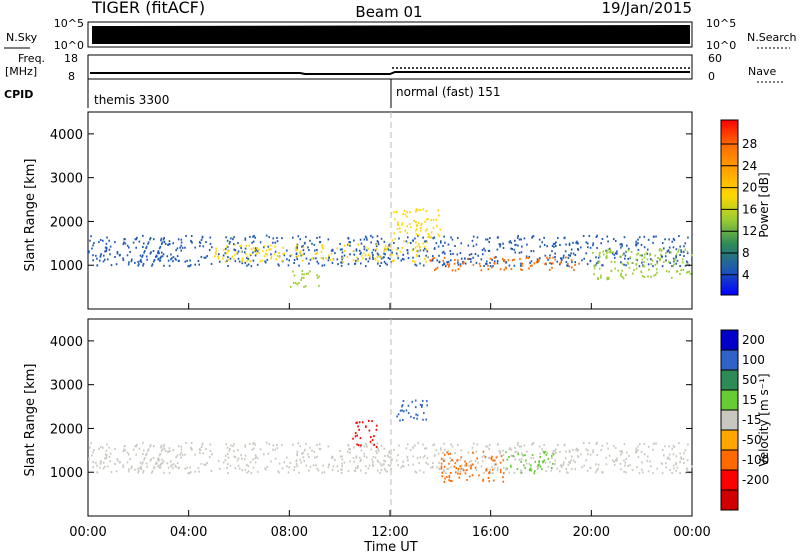 The image size is (800, 554). What do you see at coordinates (22, 37) in the screenshot?
I see `nsky-label: N.Sky` at bounding box center [22, 37].